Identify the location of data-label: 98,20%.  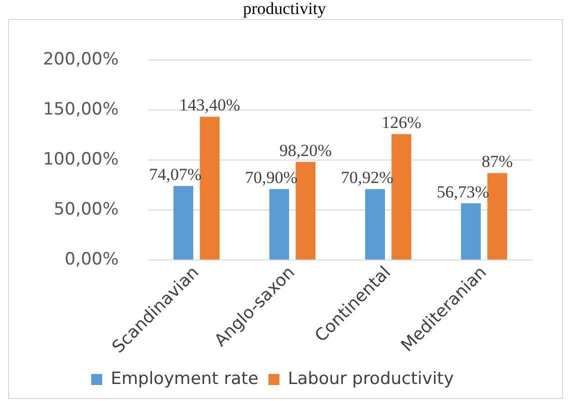
(305, 150).